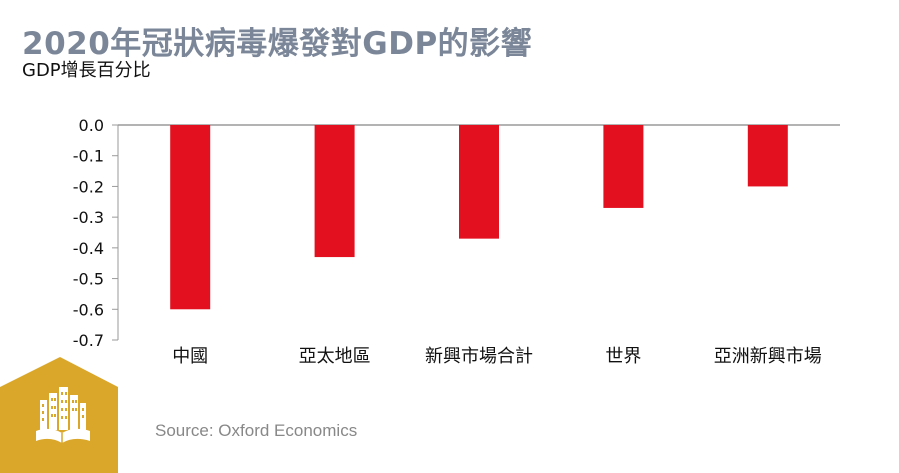 The height and width of the screenshot is (473, 899). Describe the element at coordinates (86, 70) in the screenshot. I see `chart-subtitle: GDP增長百分比` at that location.